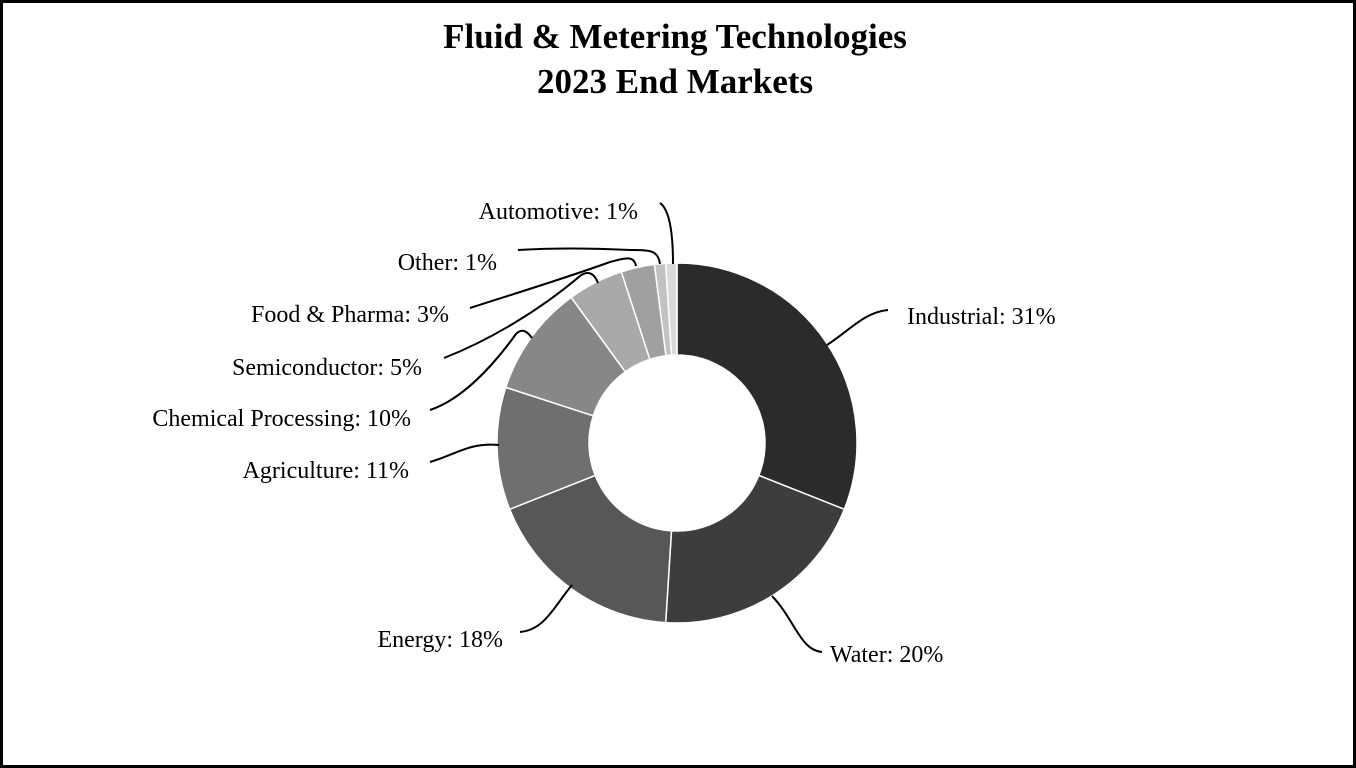 The height and width of the screenshot is (768, 1356). Describe the element at coordinates (447, 263) in the screenshot. I see `slice-label-other: Other: 1%` at that location.